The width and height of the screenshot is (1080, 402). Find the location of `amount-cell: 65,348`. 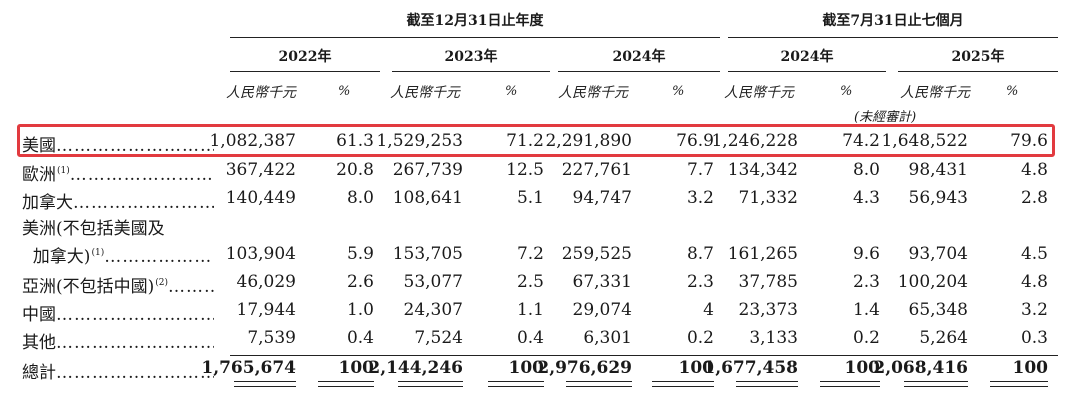

amount-cell: 65,348 is located at coordinates (938, 310).